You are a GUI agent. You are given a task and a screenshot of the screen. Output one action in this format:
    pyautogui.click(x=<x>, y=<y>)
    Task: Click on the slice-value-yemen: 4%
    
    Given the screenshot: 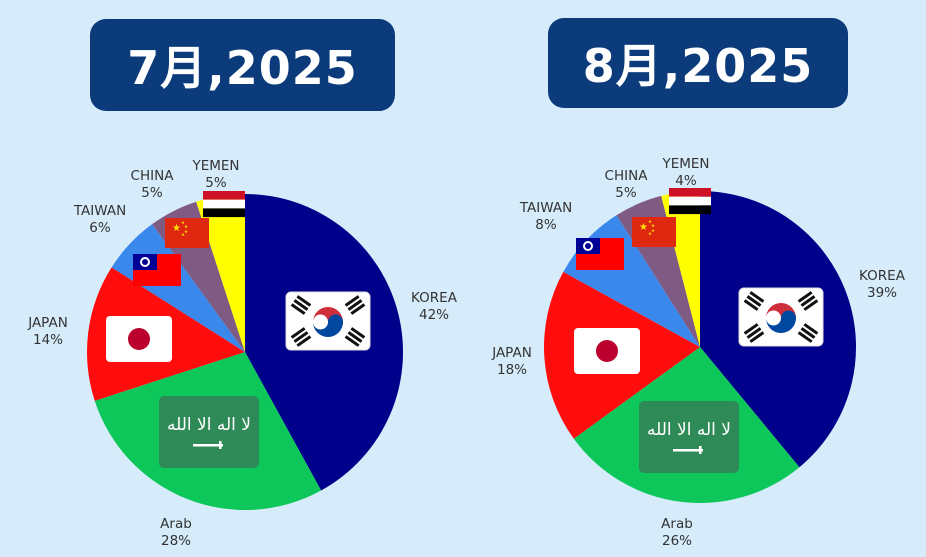 What is the action you would take?
    pyautogui.click(x=686, y=181)
    